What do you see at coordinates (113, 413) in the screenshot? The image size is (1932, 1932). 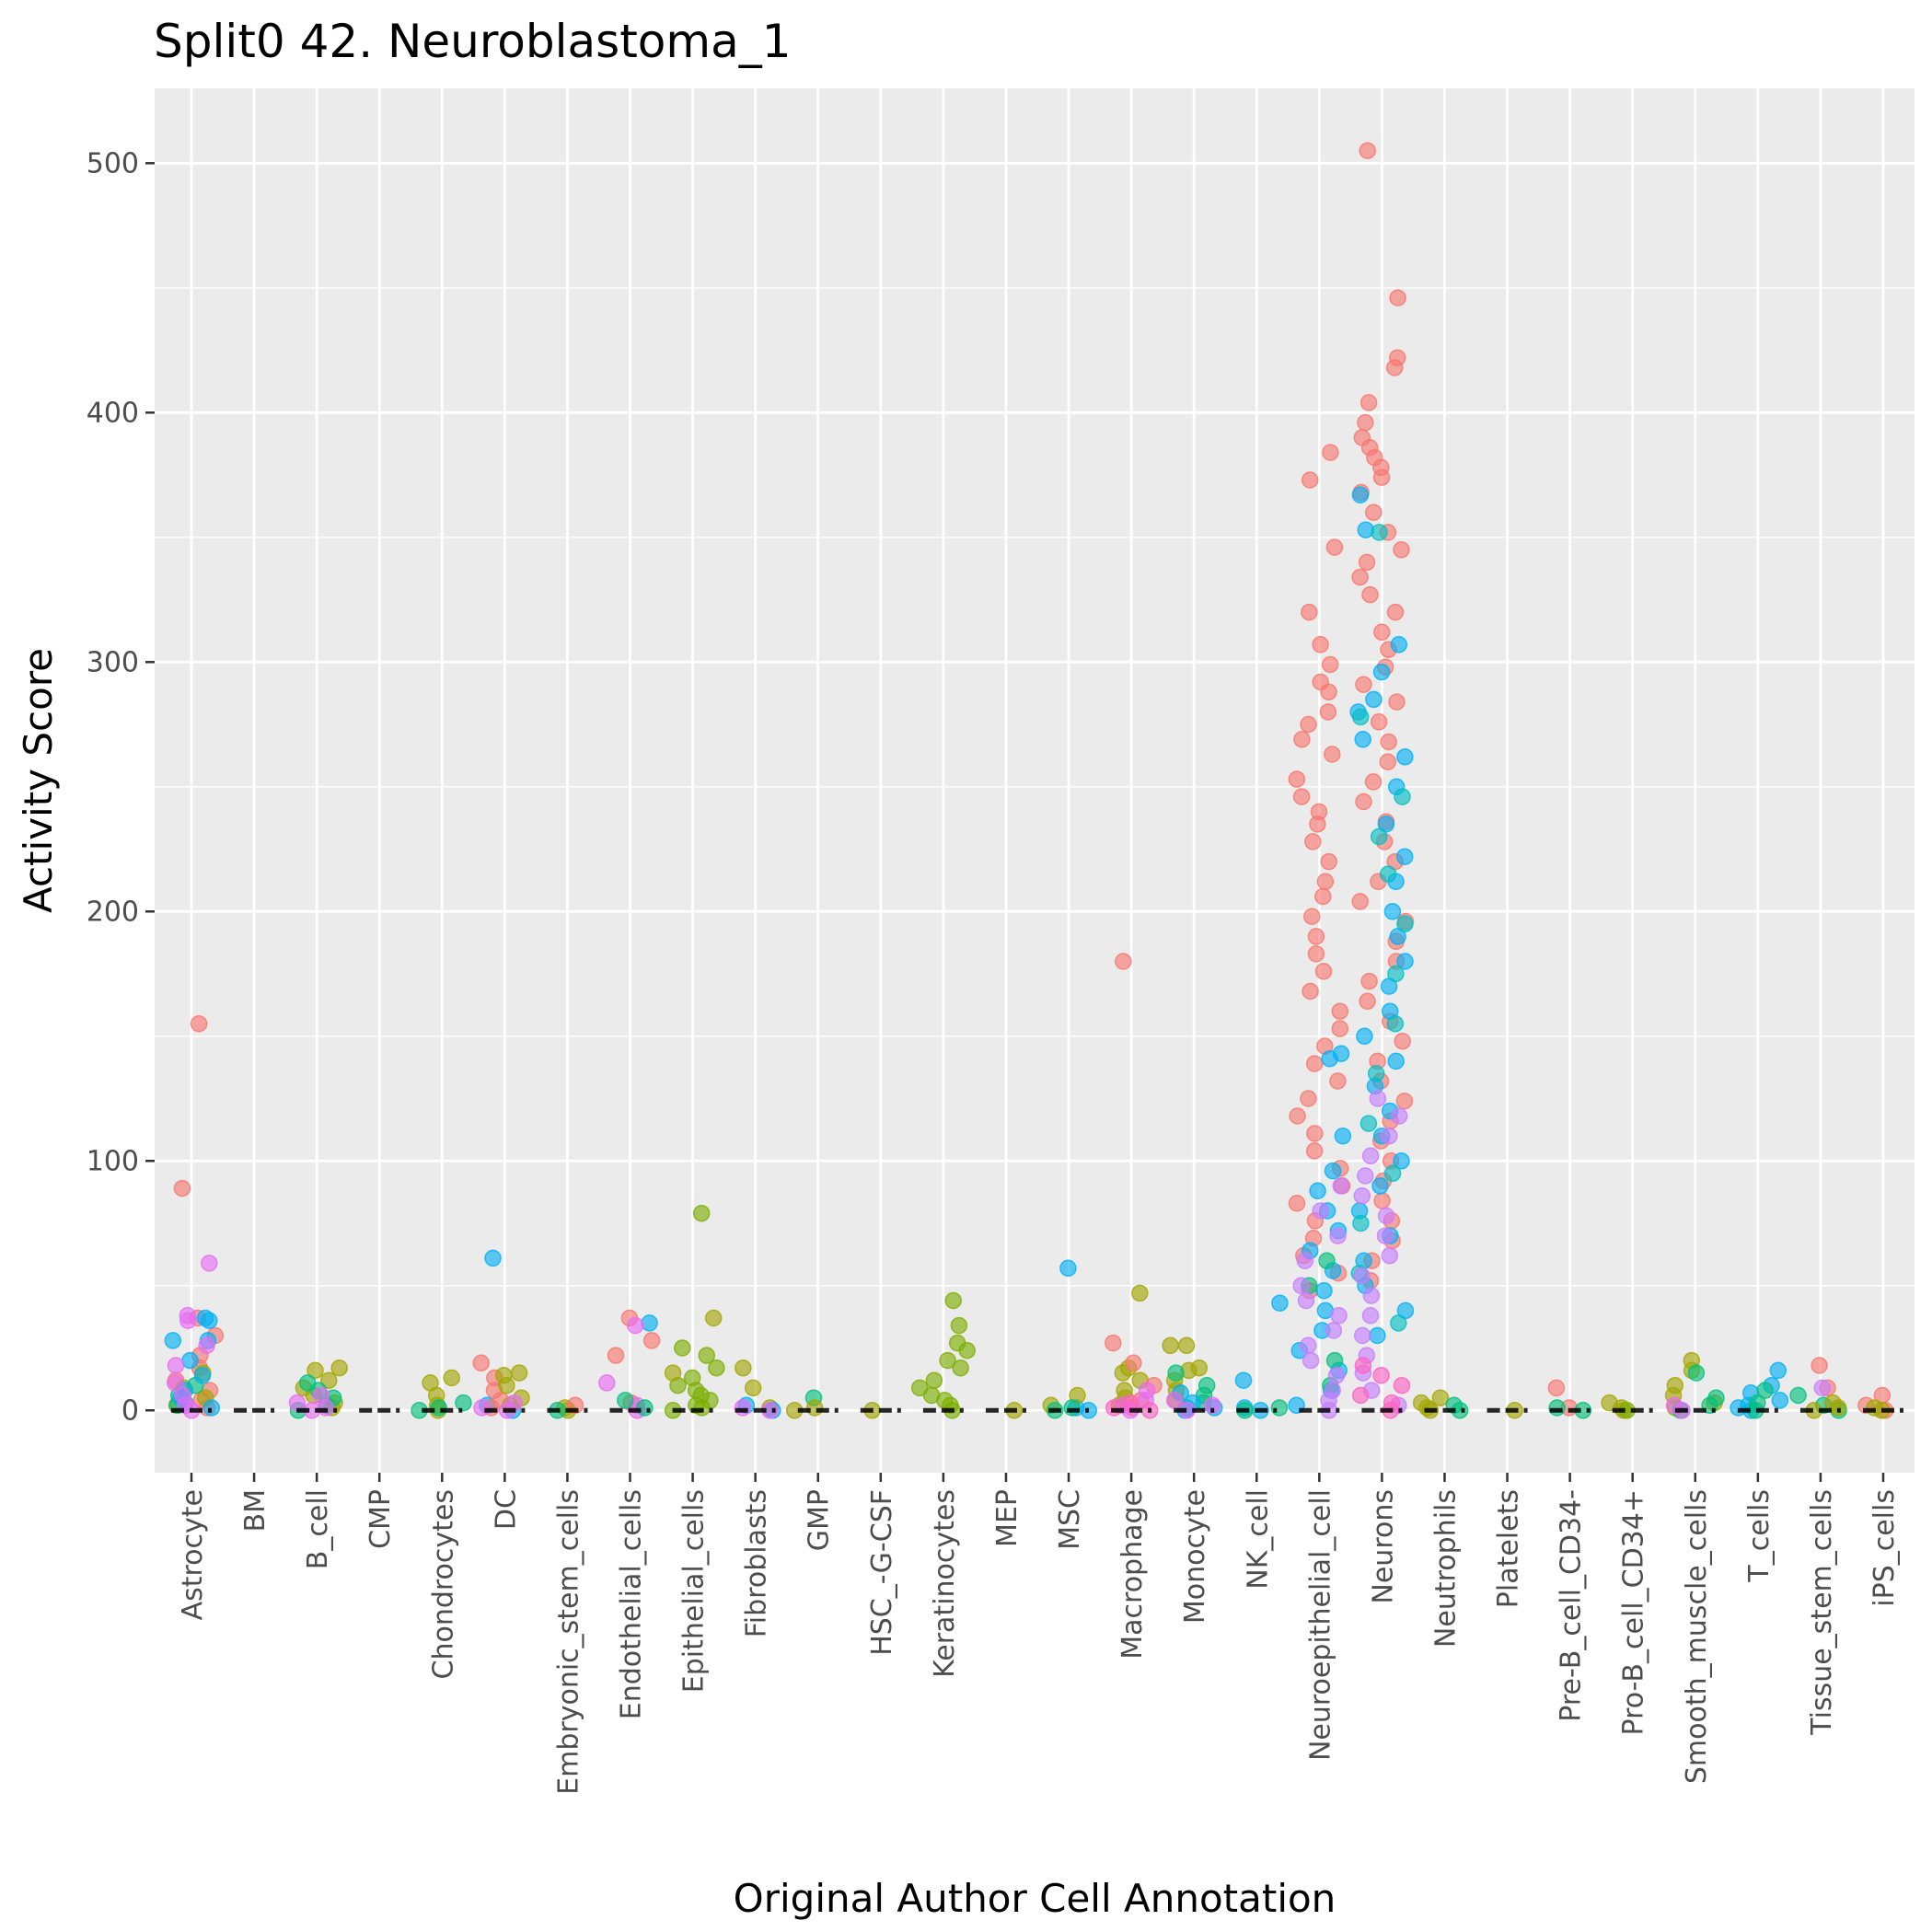 I see `y-tick-label: 400` at bounding box center [113, 413].